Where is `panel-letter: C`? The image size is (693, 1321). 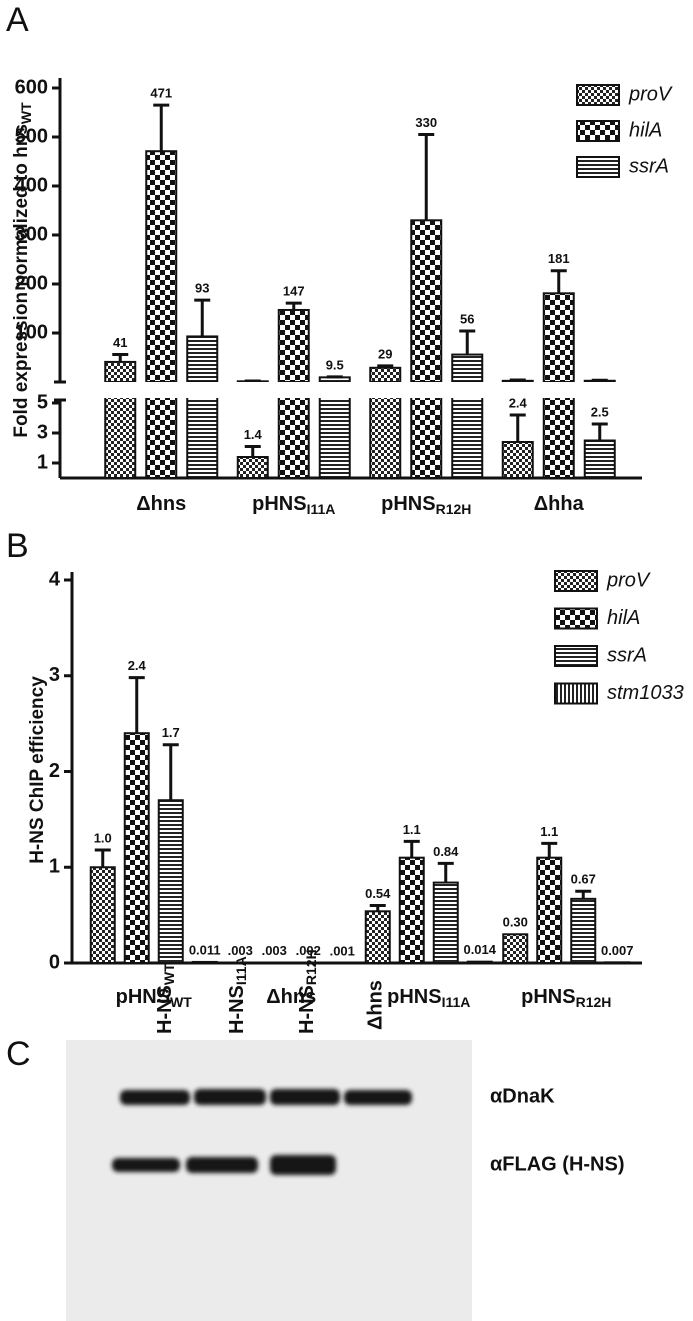
panel-letter: C is located at coordinates (18, 1054).